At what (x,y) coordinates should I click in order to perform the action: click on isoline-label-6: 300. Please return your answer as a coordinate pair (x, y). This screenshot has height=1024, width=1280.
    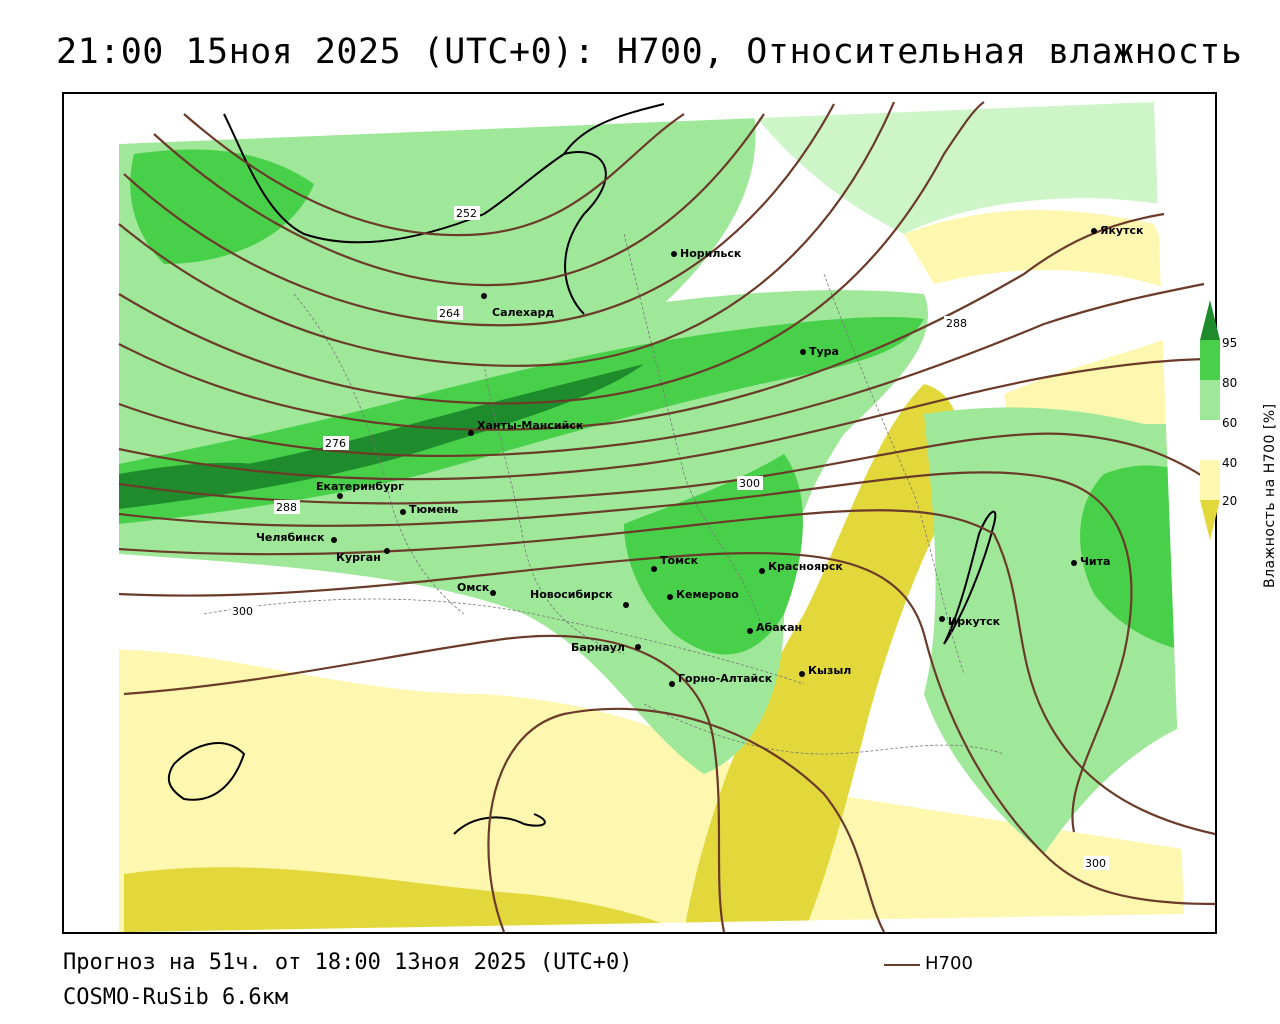
    Looking at the image, I should click on (750, 483).